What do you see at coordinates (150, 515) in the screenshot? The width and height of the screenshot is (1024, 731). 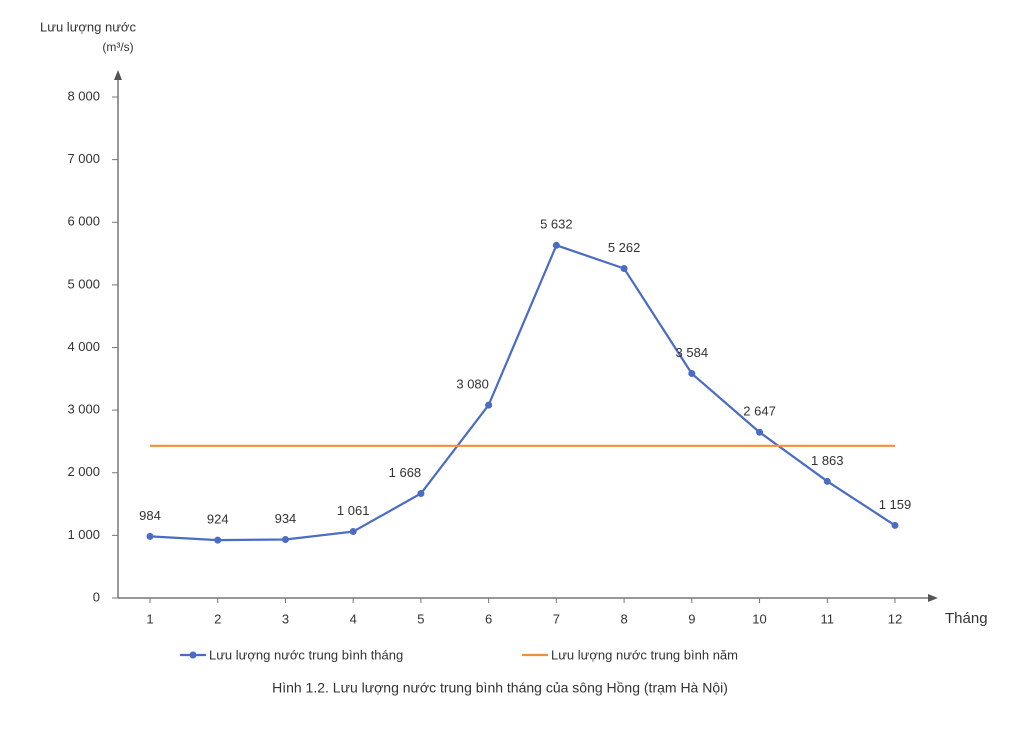 I see `value-label: 984` at bounding box center [150, 515].